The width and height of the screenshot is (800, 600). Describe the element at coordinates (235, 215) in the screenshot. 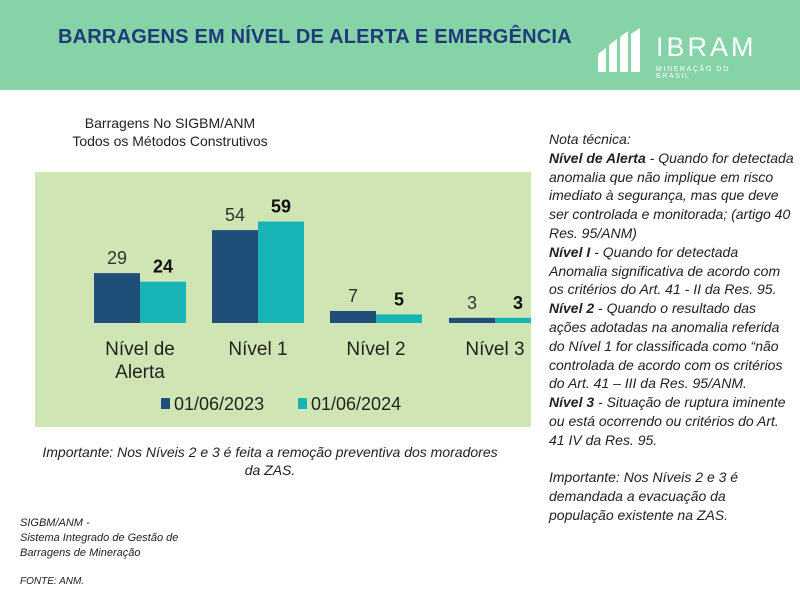

I see `data-label-1-2: 54` at that location.